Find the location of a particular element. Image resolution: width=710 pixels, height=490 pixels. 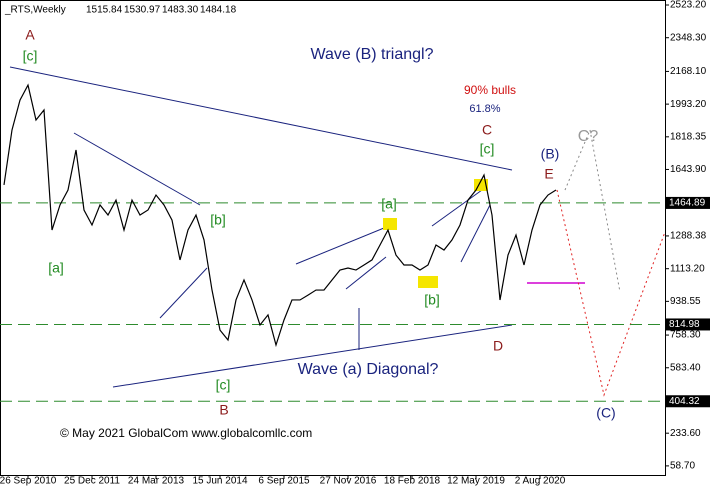

y-tick-label: 2168.10 is located at coordinates (688, 71).